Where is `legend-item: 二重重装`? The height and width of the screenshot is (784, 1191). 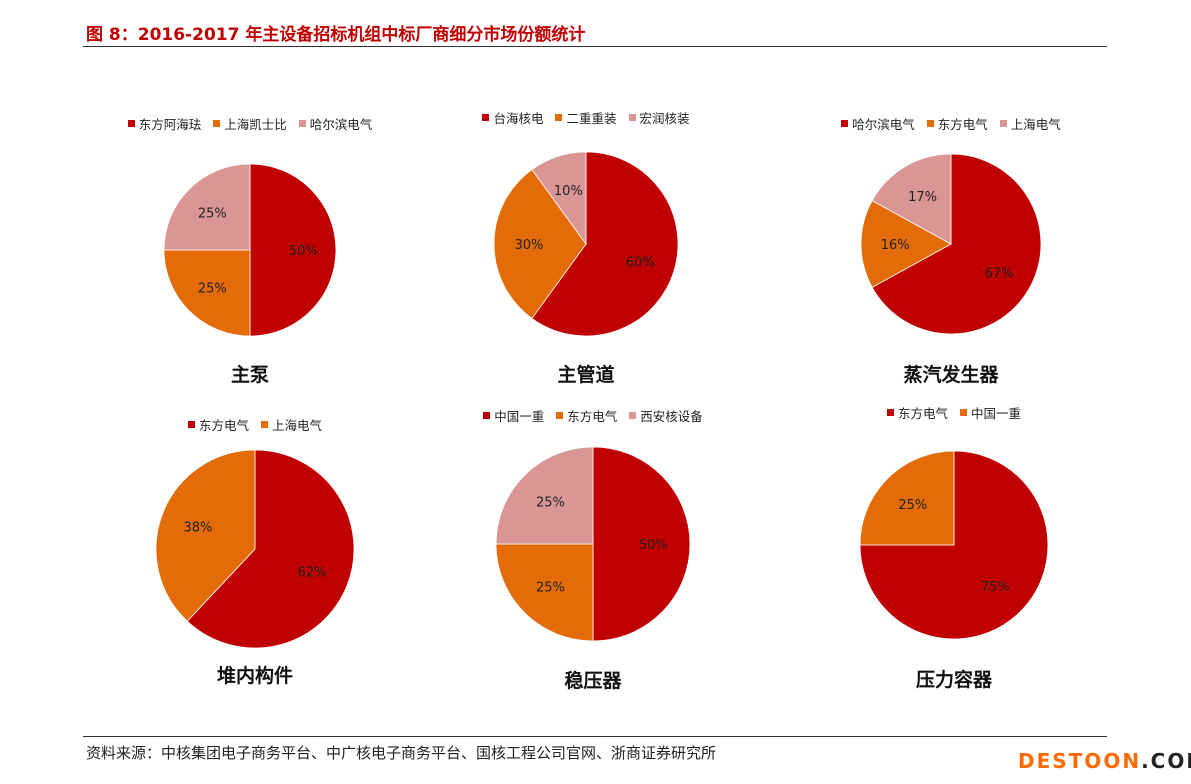 legend-item: 二重重装 is located at coordinates (586, 117).